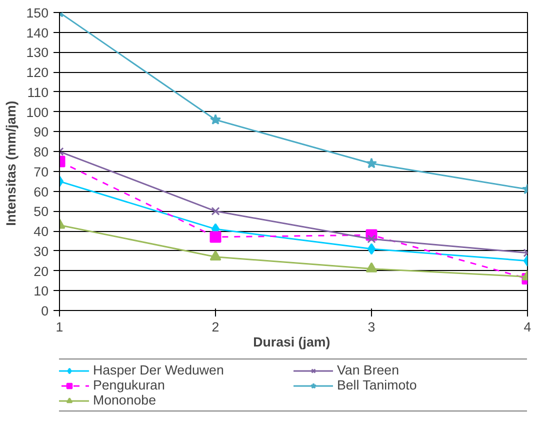 The image size is (542, 422). I want to click on y-tick-label: 10, so click(41, 291).